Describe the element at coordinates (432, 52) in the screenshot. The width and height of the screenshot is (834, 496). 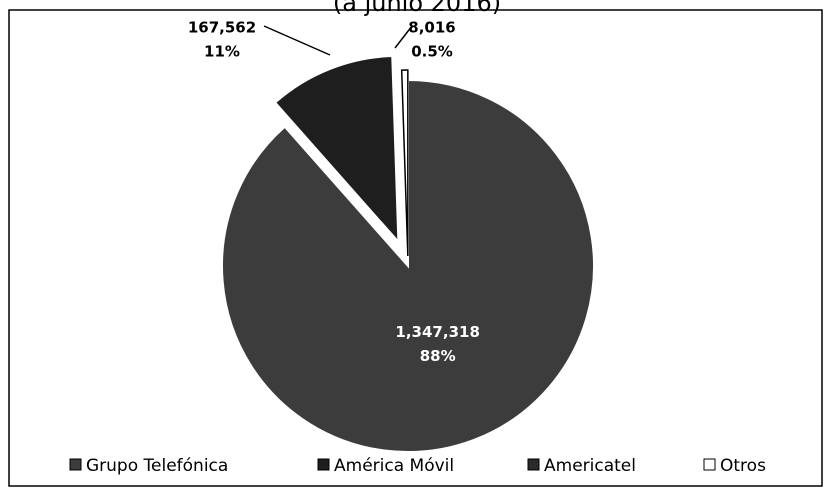
I see `percent-label: 0.5%` at that location.